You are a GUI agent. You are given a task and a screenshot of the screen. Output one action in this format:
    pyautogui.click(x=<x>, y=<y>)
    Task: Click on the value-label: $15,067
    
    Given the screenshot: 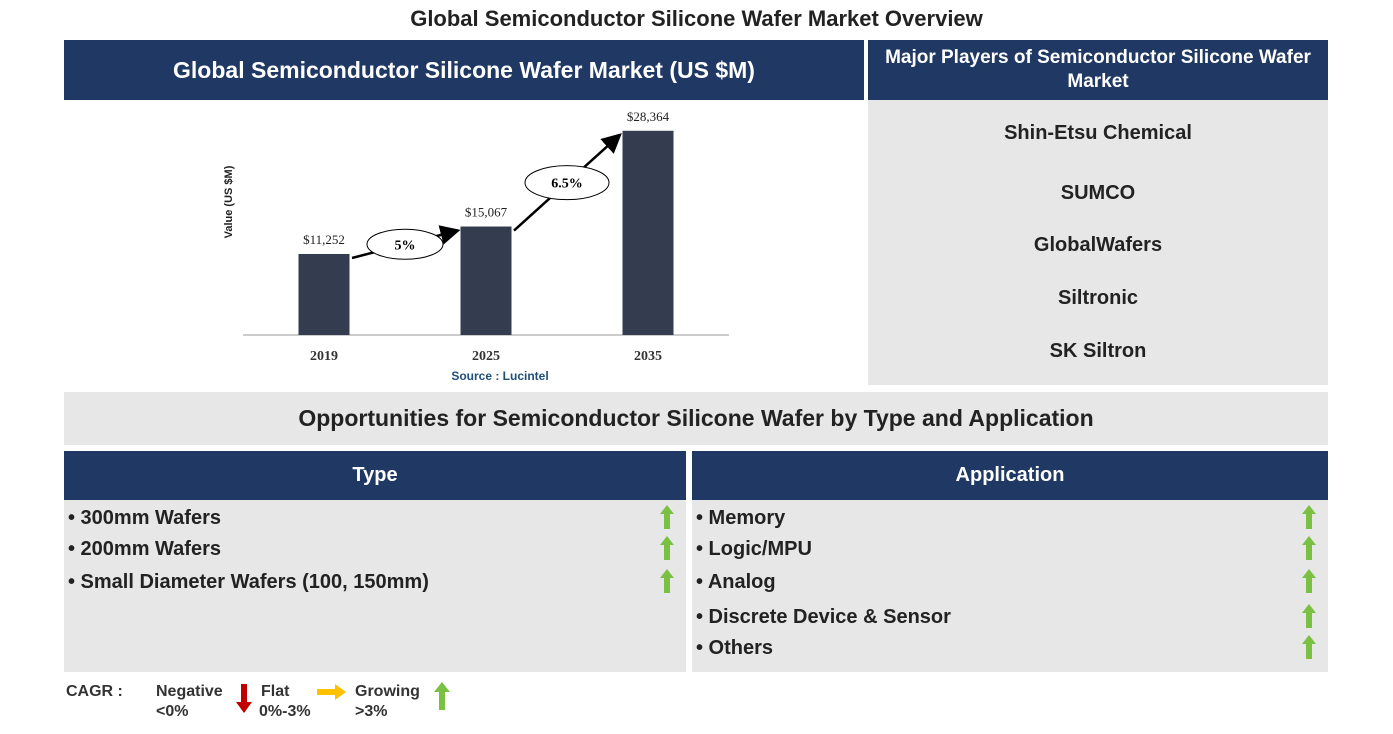 What is the action you would take?
    pyautogui.click(x=486, y=212)
    